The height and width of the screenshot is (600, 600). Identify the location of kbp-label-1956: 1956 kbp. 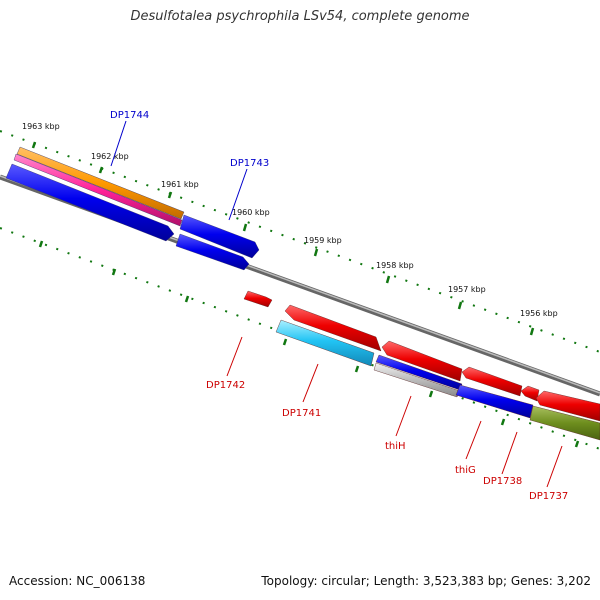
(539, 313).